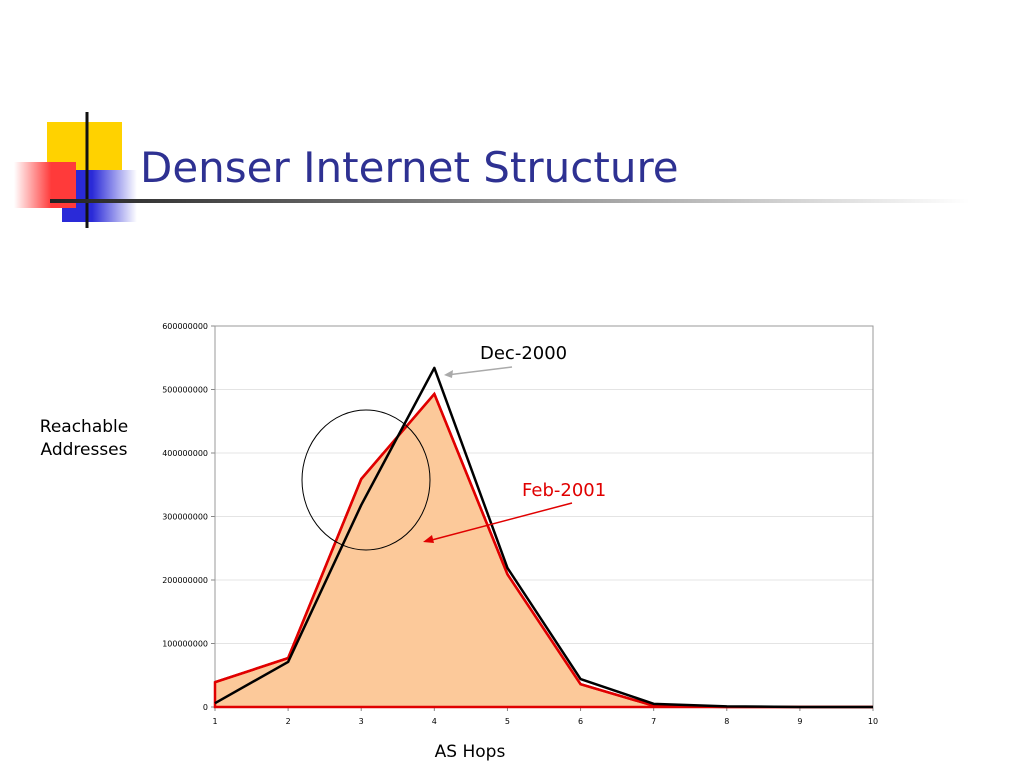 The image size is (1024, 768). What do you see at coordinates (510, 201) in the screenshot?
I see `title-rule` at bounding box center [510, 201].